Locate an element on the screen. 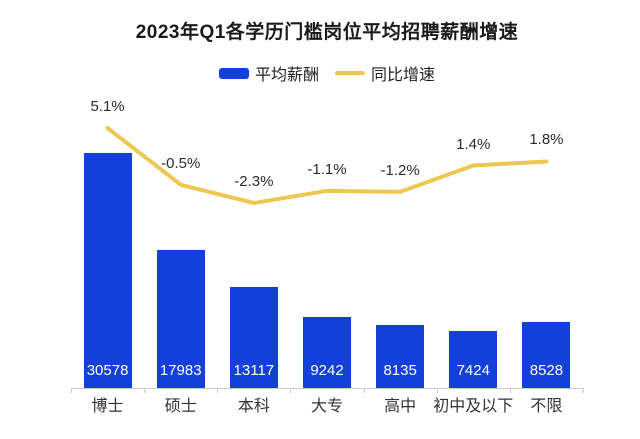  bar-大专 is located at coordinates (327, 352).